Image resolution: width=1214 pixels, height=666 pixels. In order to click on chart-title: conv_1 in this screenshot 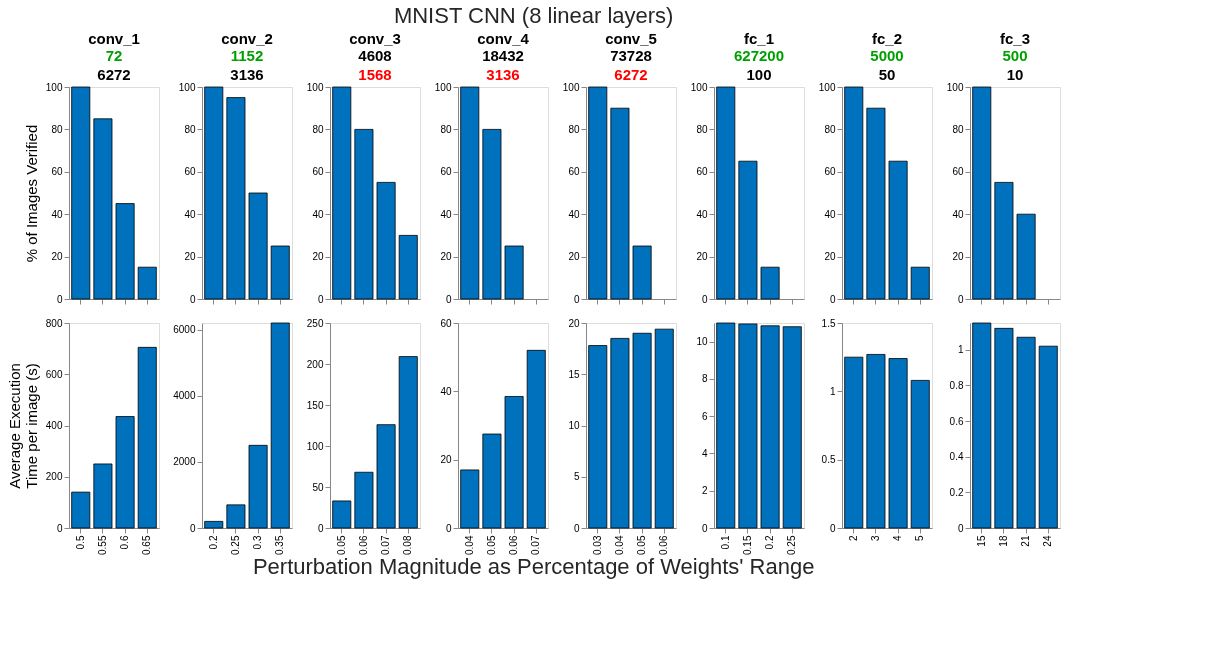, I will do `click(114, 38)`.